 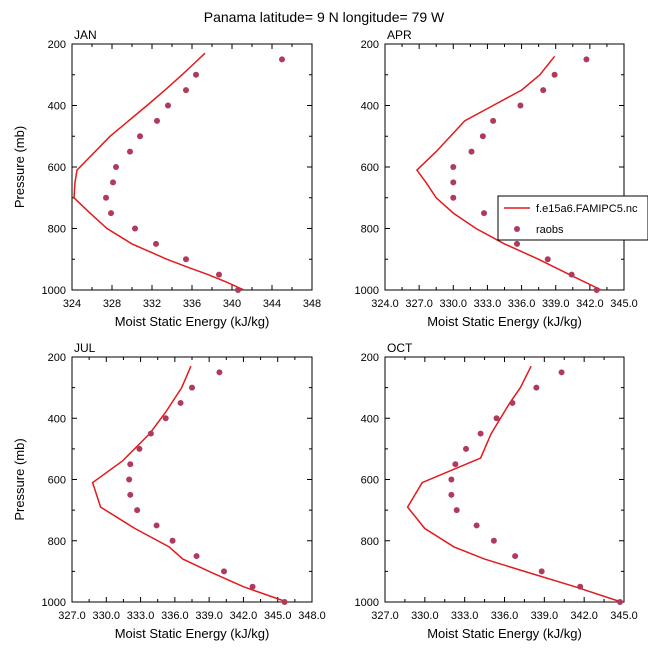 What do you see at coordinates (112, 304) in the screenshot?
I see `x-tick-label: 328` at bounding box center [112, 304].